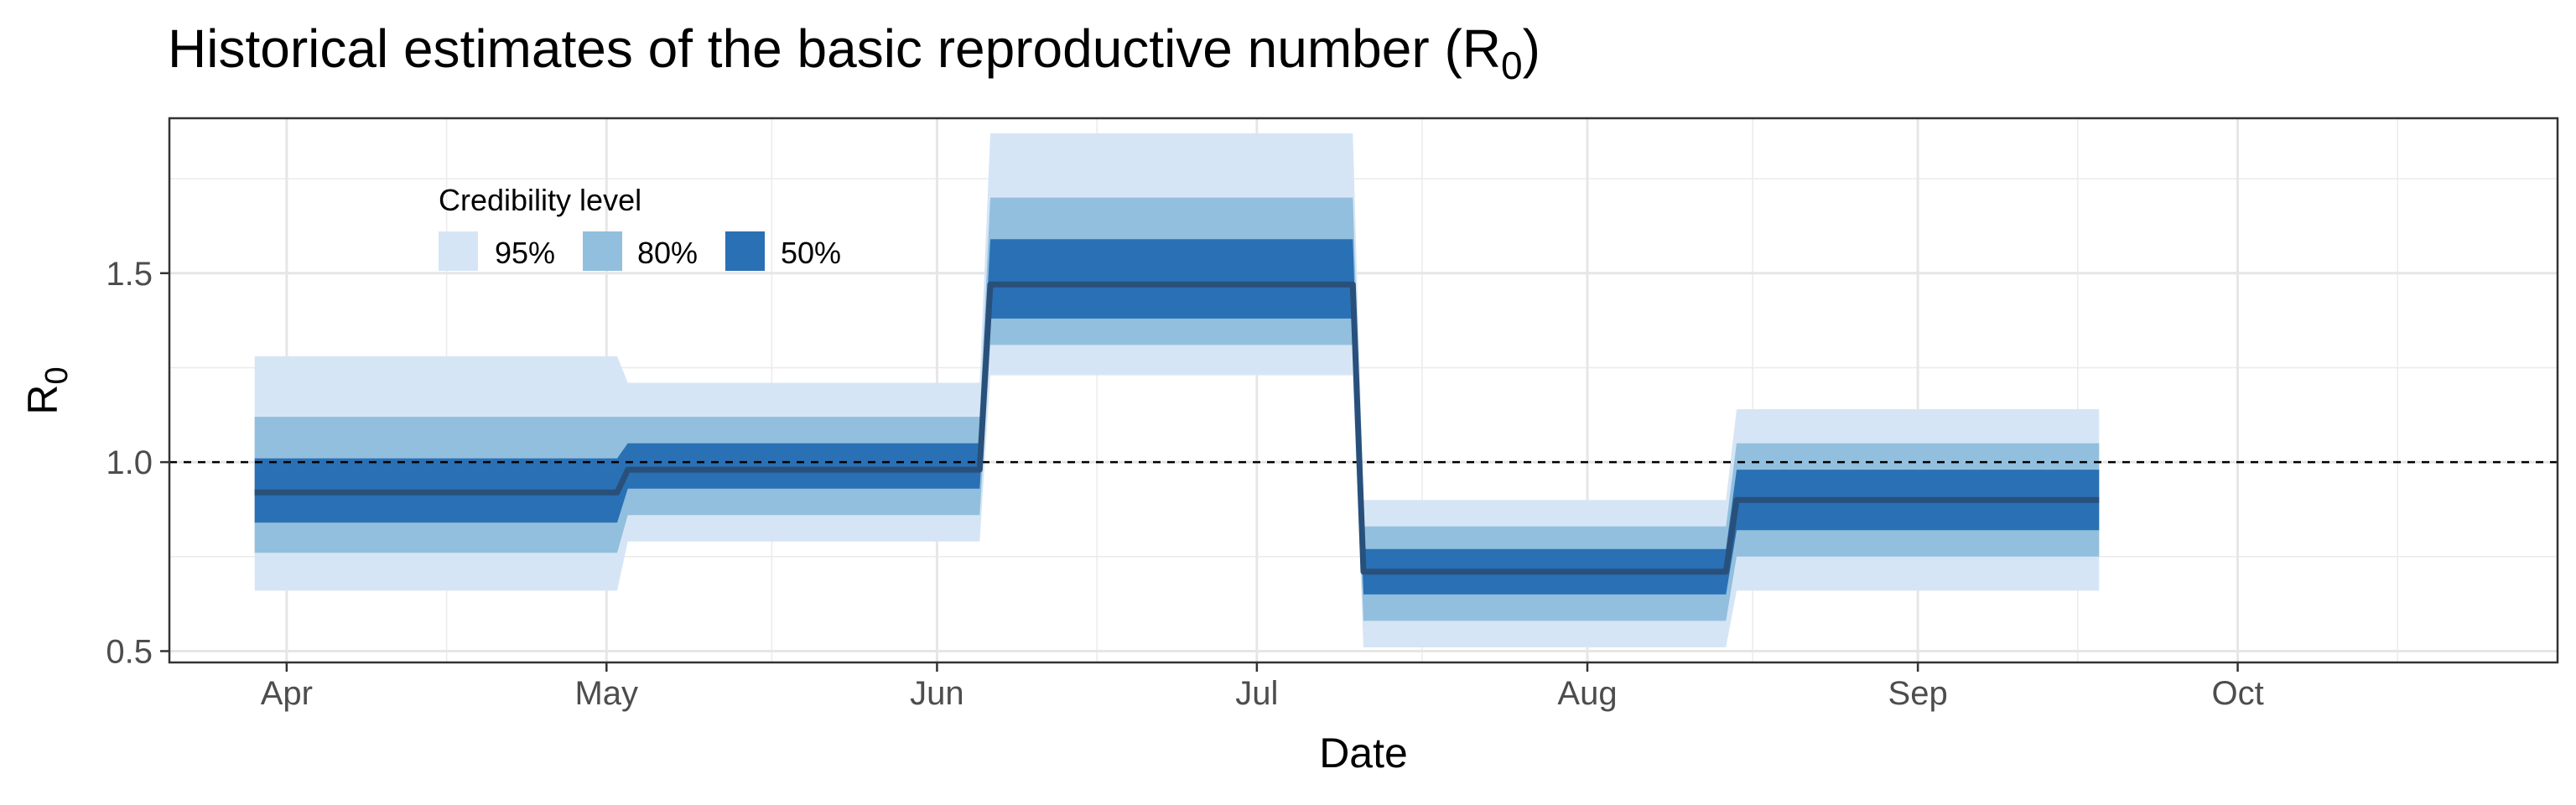  Describe the element at coordinates (287, 693) in the screenshot. I see `x-tick-label: Apr` at that location.